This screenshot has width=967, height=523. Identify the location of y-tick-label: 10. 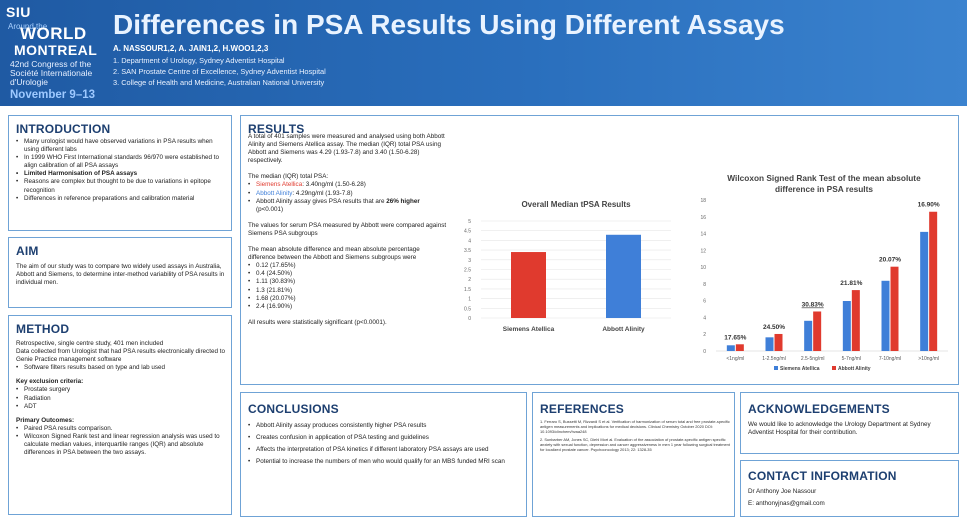
(703, 268).